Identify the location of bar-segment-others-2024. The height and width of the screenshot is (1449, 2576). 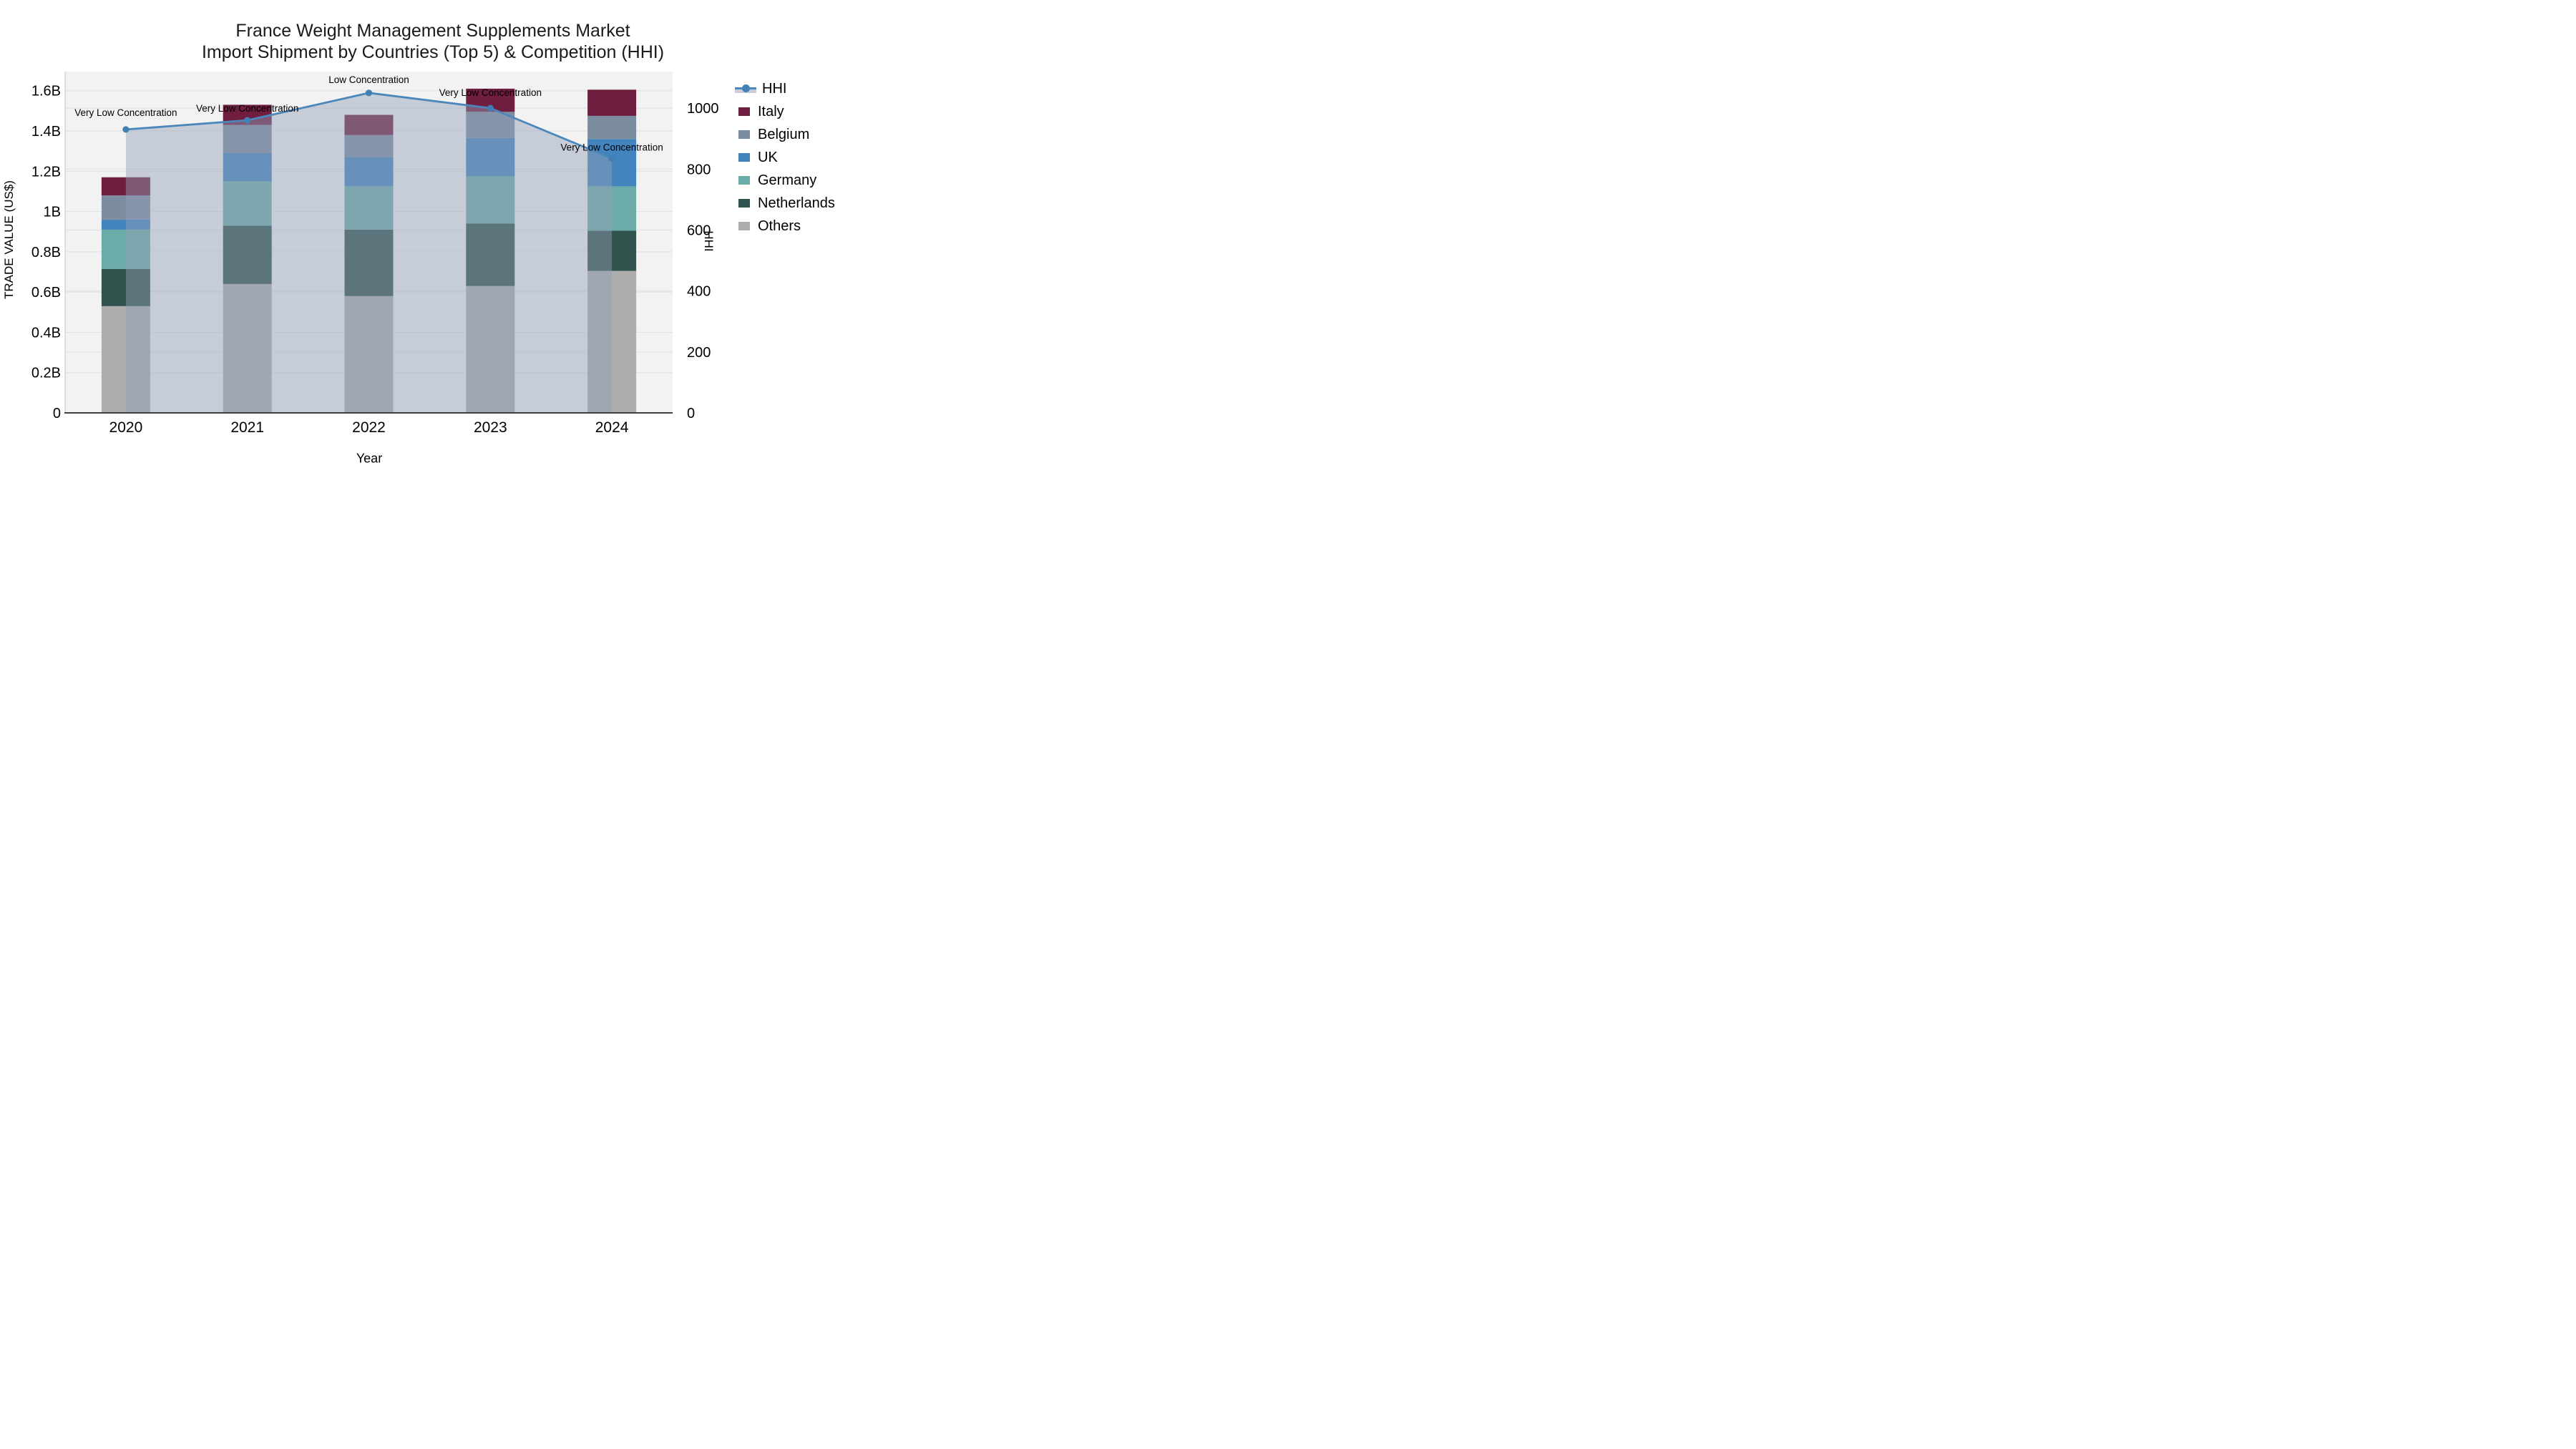
(612, 341).